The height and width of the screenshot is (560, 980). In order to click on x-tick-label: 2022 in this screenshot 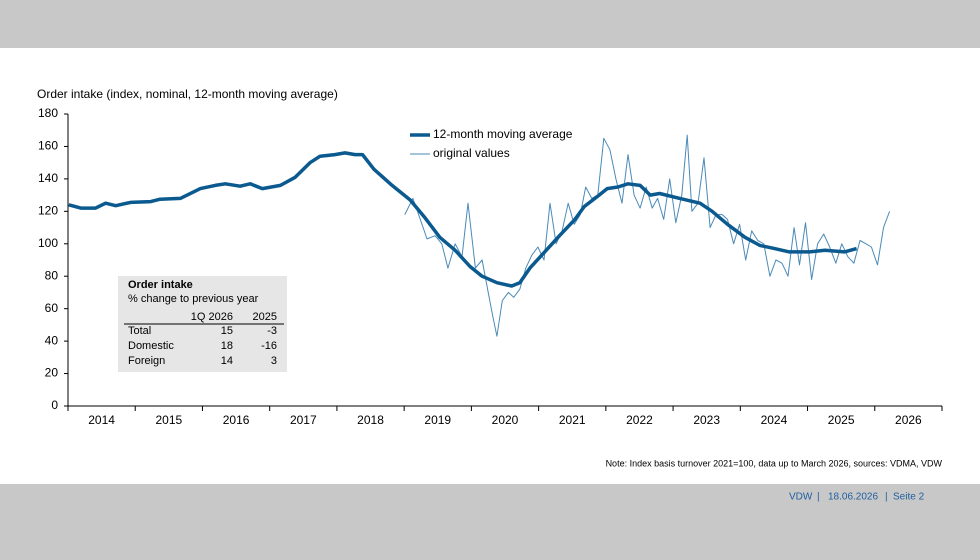, I will do `click(639, 420)`.